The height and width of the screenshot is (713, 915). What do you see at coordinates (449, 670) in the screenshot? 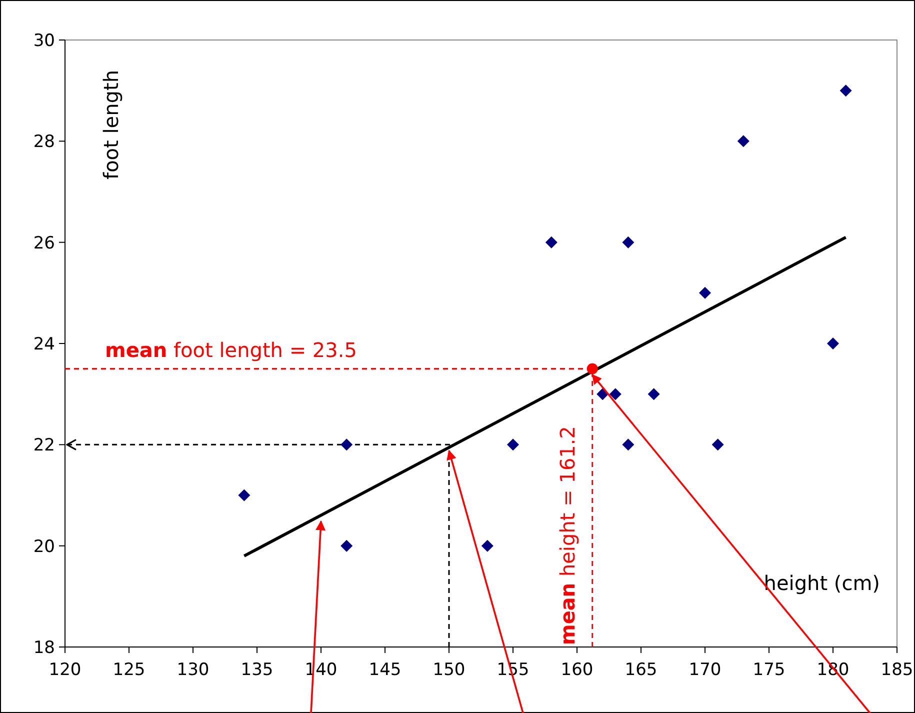
I see `x-tick-label: 150` at bounding box center [449, 670].